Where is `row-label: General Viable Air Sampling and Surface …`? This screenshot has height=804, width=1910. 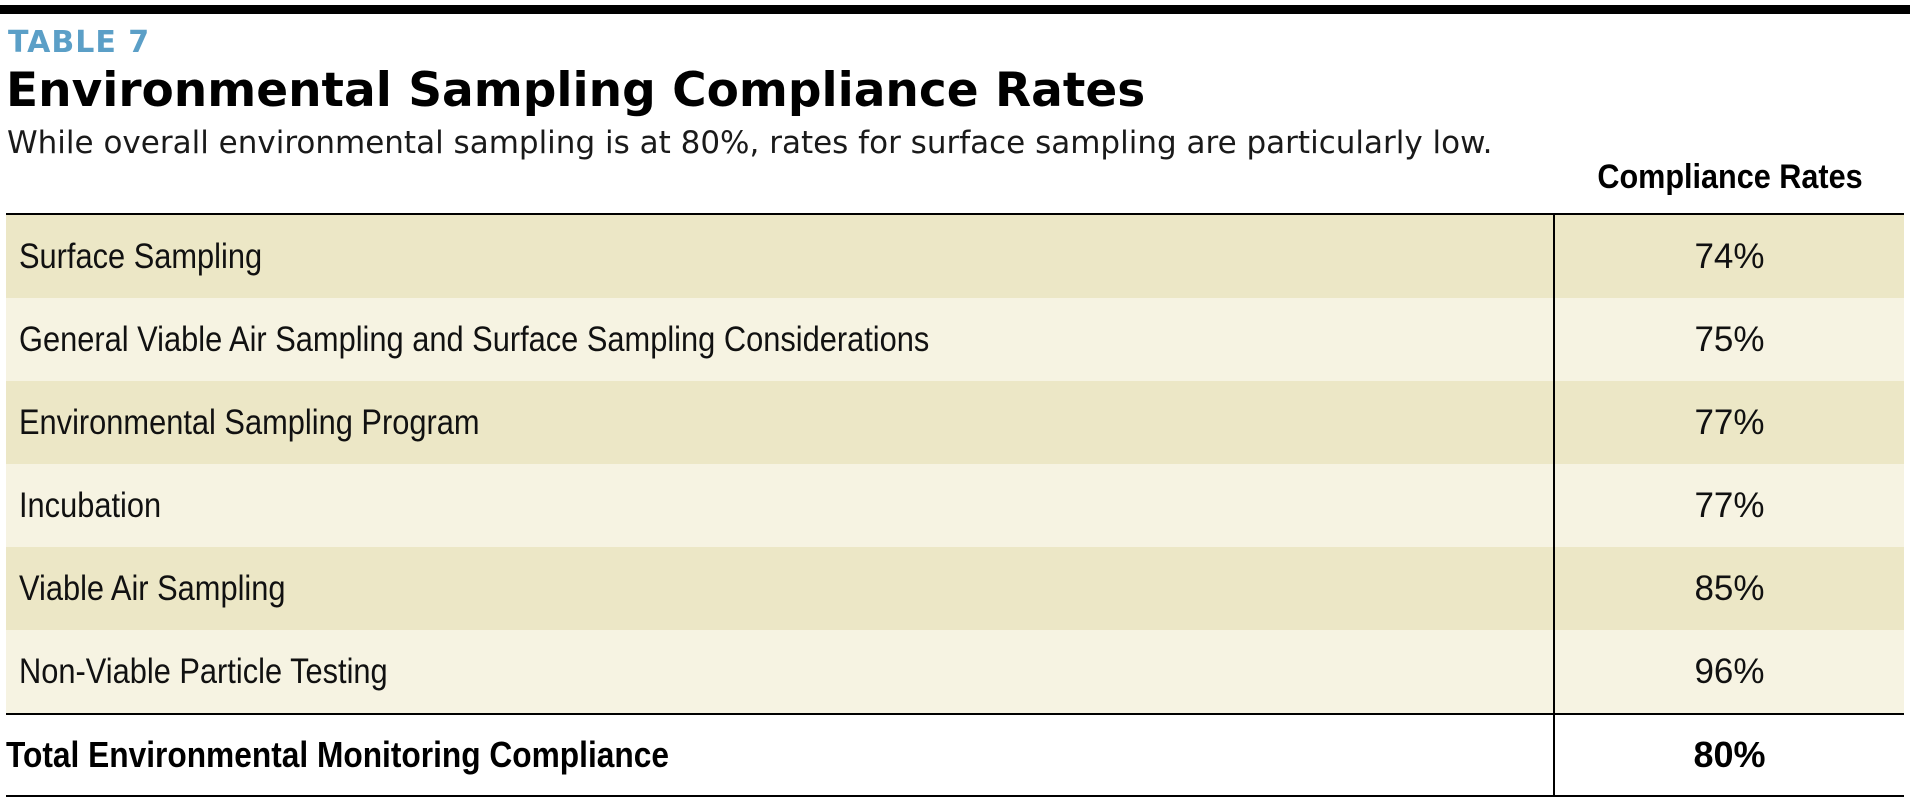 row-label: General Viable Air Sampling and Surface … is located at coordinates (474, 339).